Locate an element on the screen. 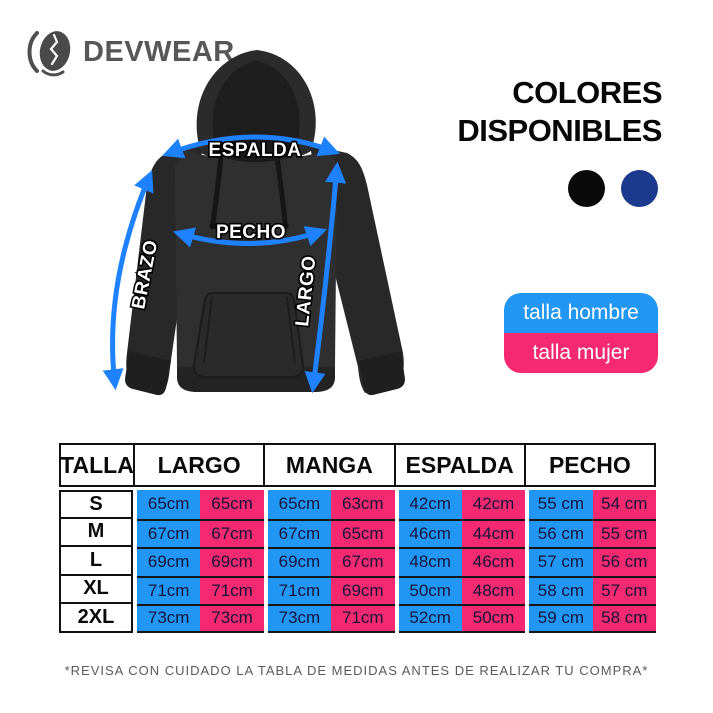 This screenshot has width=713, height=713. header-talla: TALLA is located at coordinates (97, 465).